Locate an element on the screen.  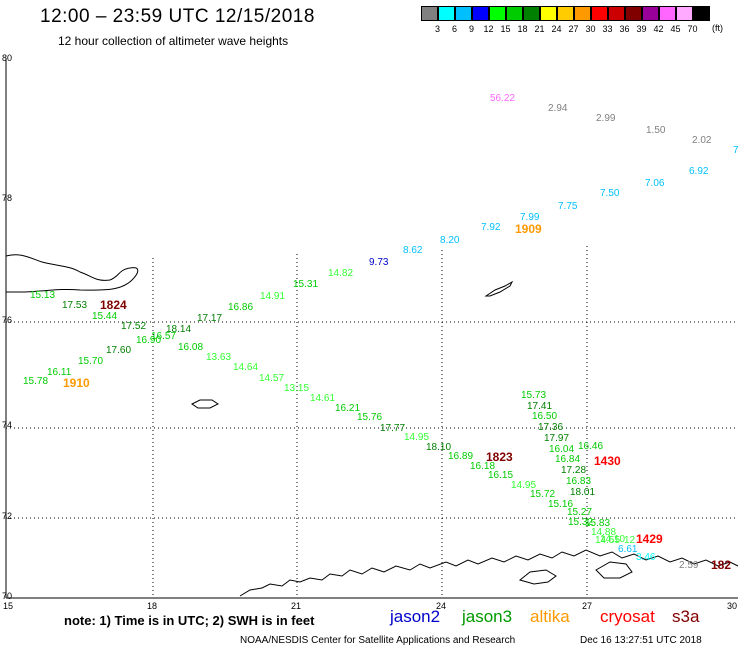
wave-height-label: 15.73 is located at coordinates (534, 395).